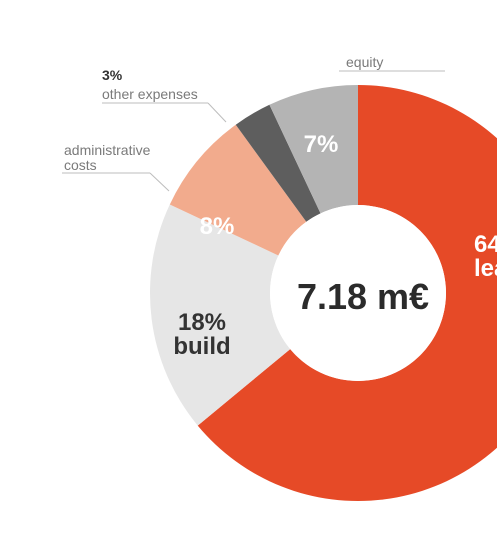  What do you see at coordinates (485, 268) in the screenshot?
I see `slice-label-leasing-name: leasing` at bounding box center [485, 268].